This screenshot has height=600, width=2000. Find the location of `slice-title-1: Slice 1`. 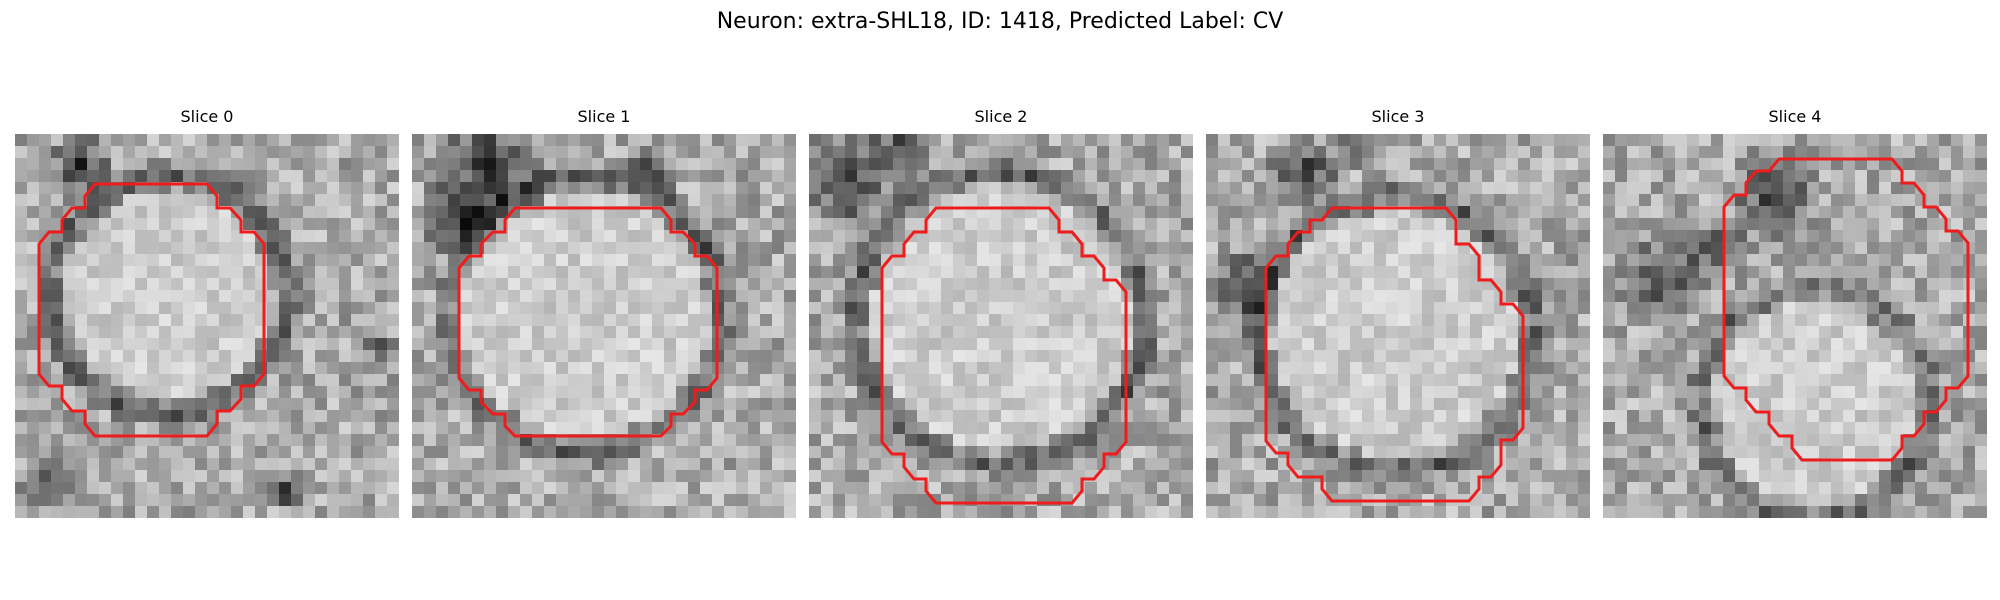

slice-title-1: Slice 1 is located at coordinates (604, 116).